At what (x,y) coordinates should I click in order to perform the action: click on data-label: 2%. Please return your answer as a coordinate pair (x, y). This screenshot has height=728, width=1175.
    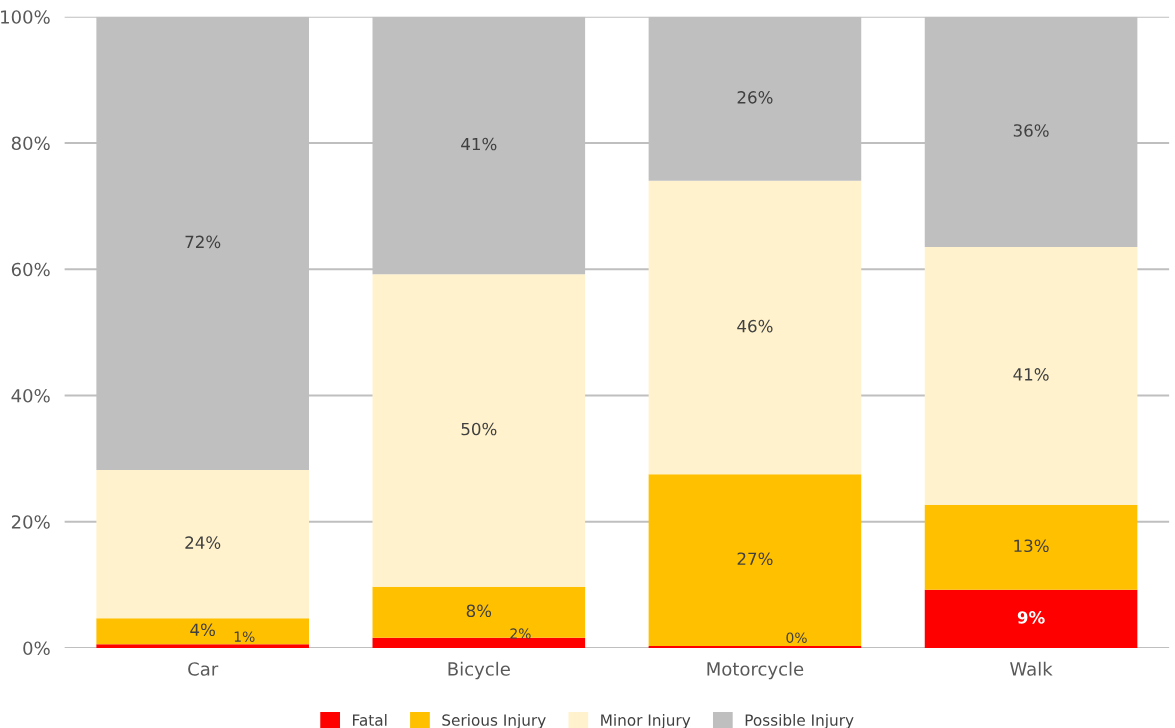
    Looking at the image, I should click on (520, 633).